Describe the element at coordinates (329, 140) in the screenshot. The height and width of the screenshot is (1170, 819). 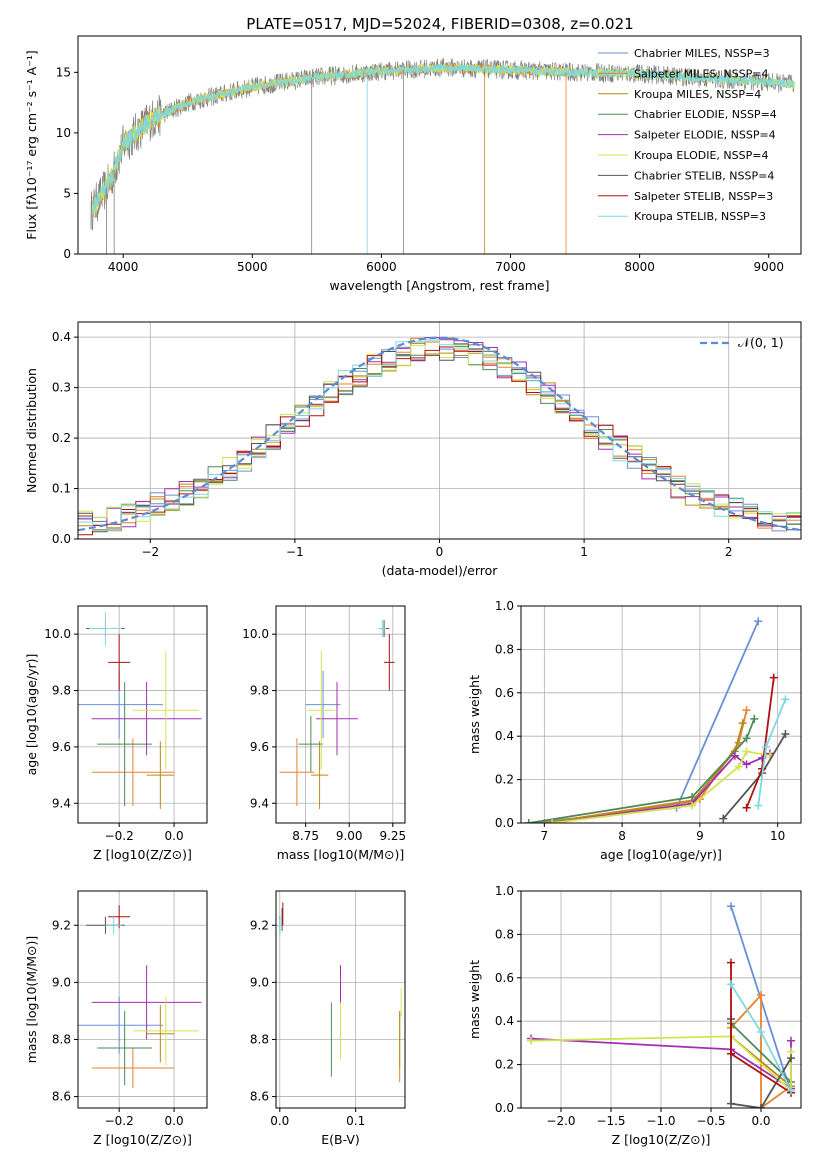
I see `spectrum-model` at that location.